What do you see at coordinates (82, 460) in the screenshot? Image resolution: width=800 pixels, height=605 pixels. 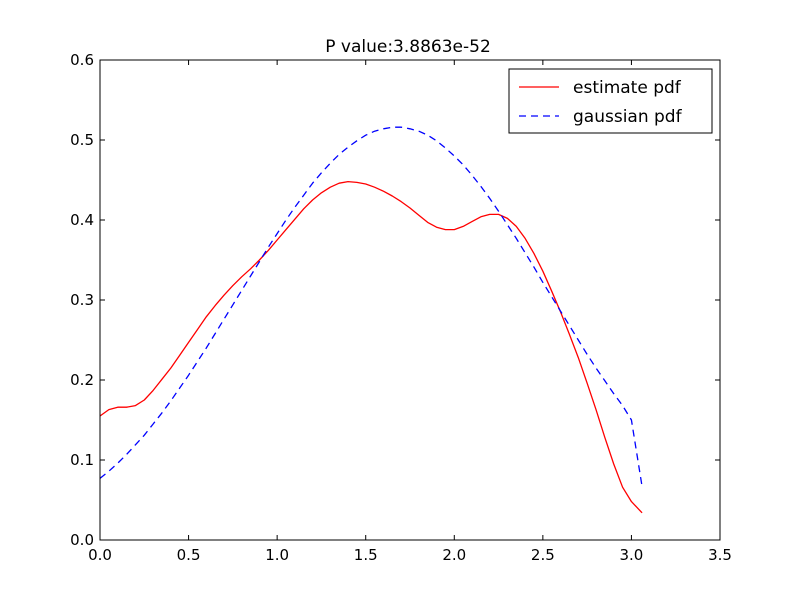 I see `y-tick-label: 0.1` at bounding box center [82, 460].